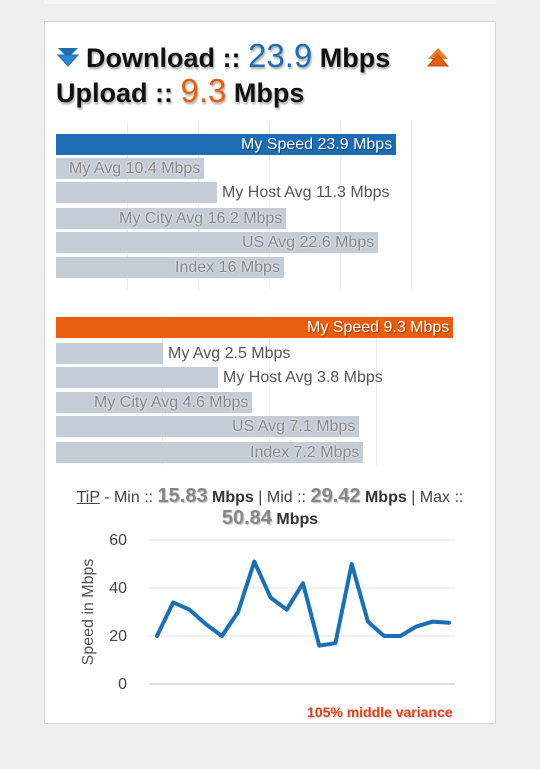 The height and width of the screenshot is (769, 540). I want to click on down-arrow-icon, so click(68, 57).